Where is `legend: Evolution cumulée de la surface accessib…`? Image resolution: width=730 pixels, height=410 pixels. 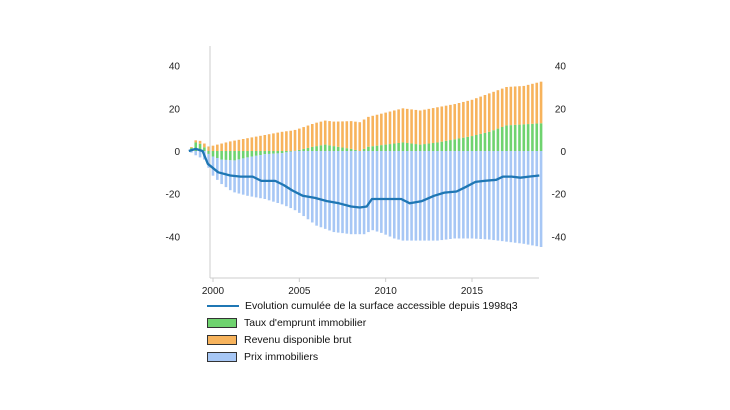
legend: Evolution cumulée de la surface accessib… is located at coordinates (362, 331).